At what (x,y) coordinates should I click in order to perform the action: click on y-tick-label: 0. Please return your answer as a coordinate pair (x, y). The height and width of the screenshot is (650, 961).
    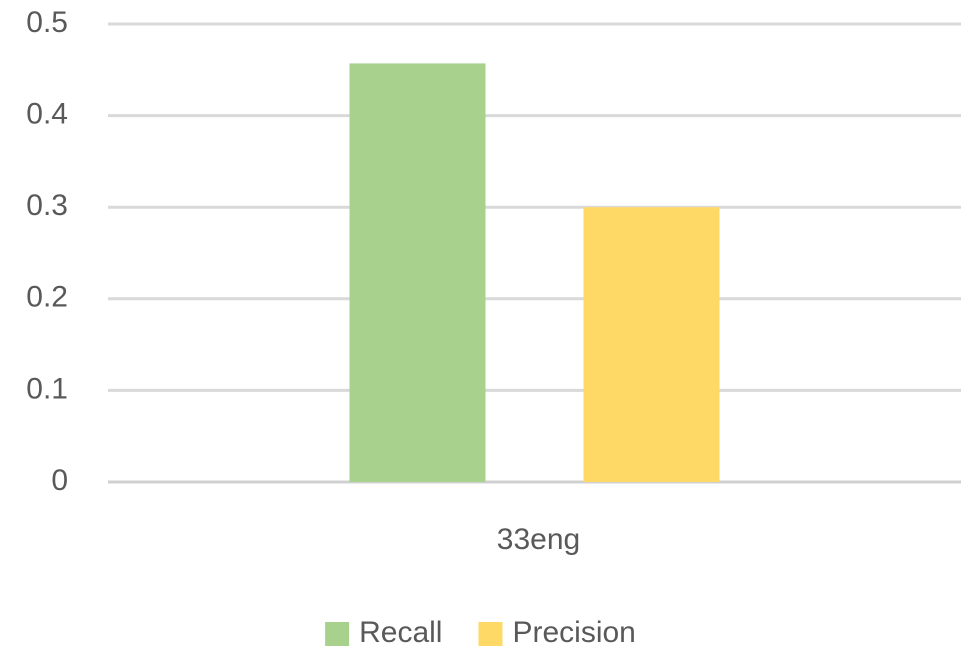
    Looking at the image, I should click on (59, 480).